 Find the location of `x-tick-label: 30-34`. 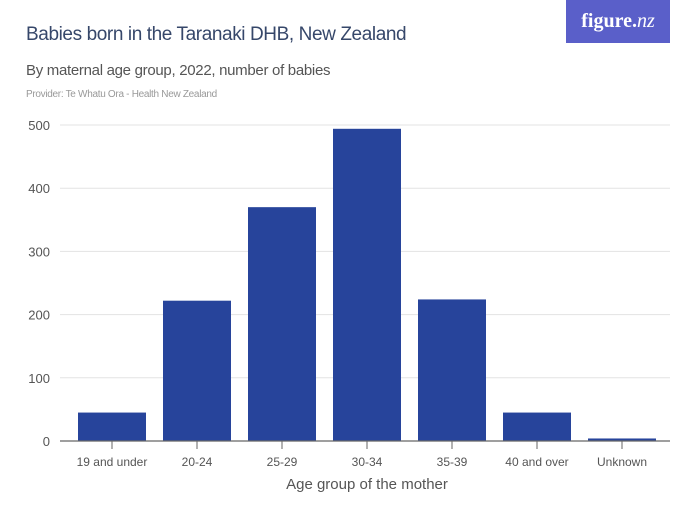

x-tick-label: 30-34 is located at coordinates (367, 462).